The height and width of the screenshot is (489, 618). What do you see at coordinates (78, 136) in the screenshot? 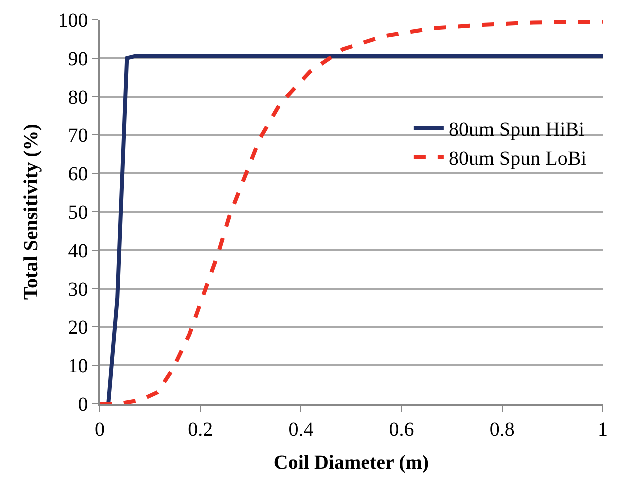
I see `y-tick-label: 70` at bounding box center [78, 136].